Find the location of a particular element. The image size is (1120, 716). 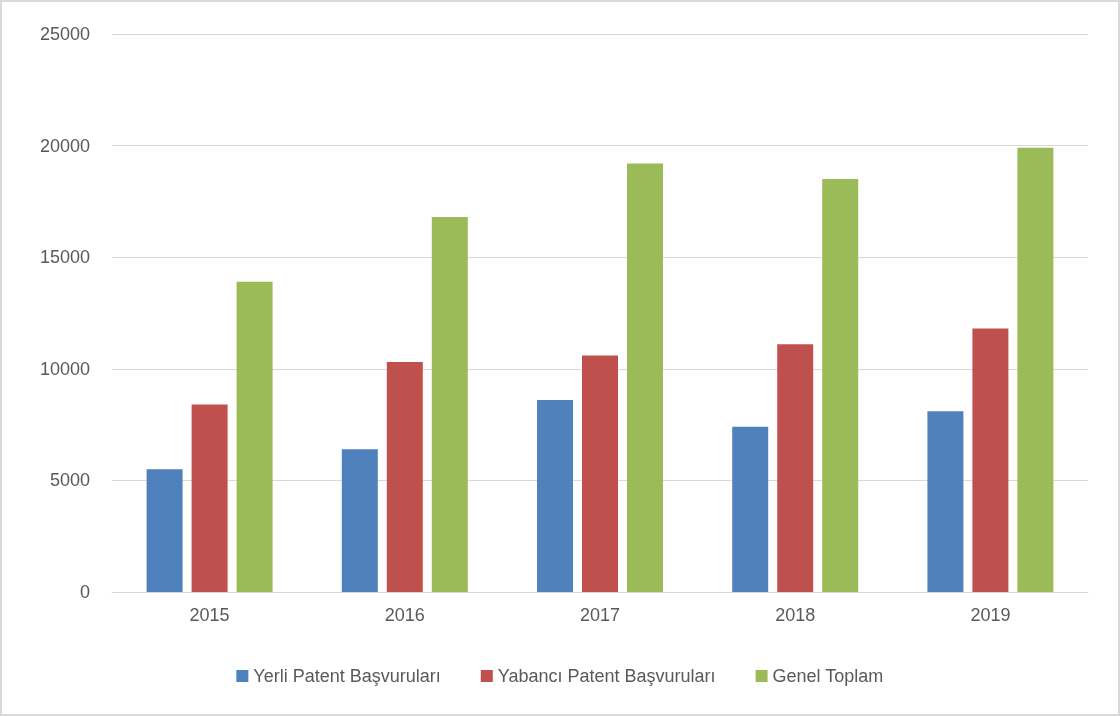

y-tick-label: 0 is located at coordinates (84, 592).